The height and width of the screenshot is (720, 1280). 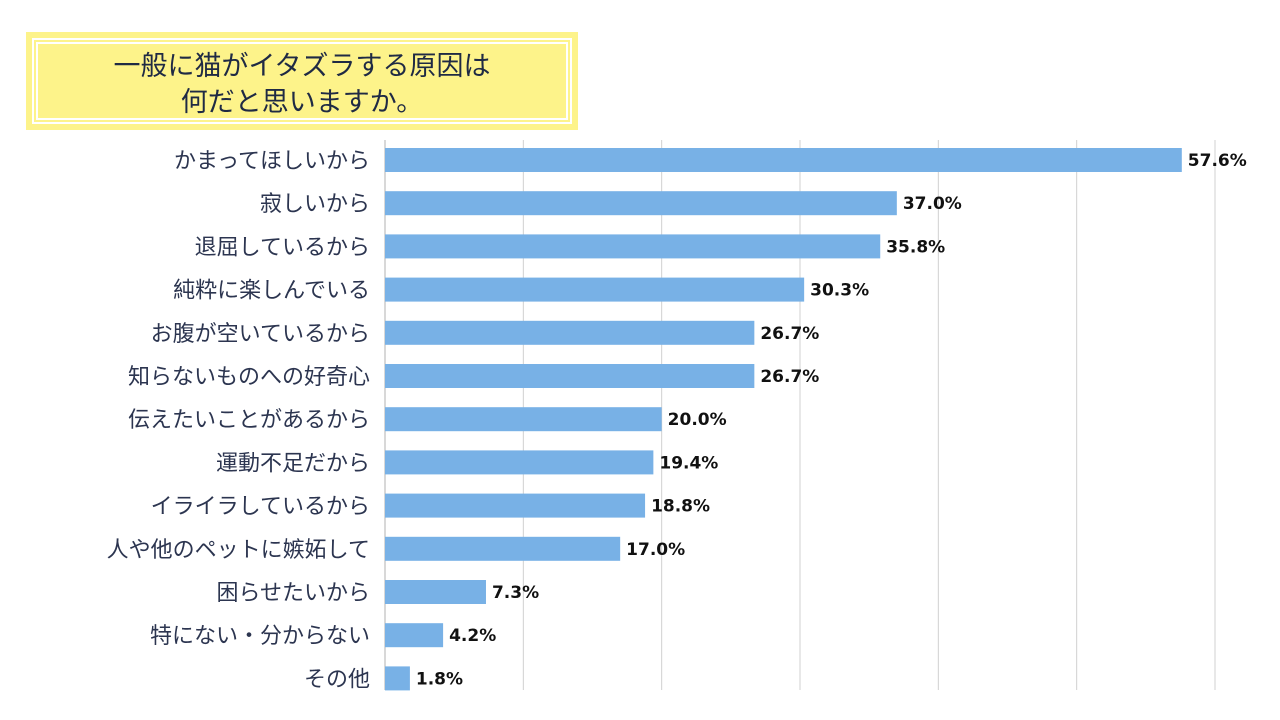 I want to click on data-label: 1.8%, so click(x=439, y=679).